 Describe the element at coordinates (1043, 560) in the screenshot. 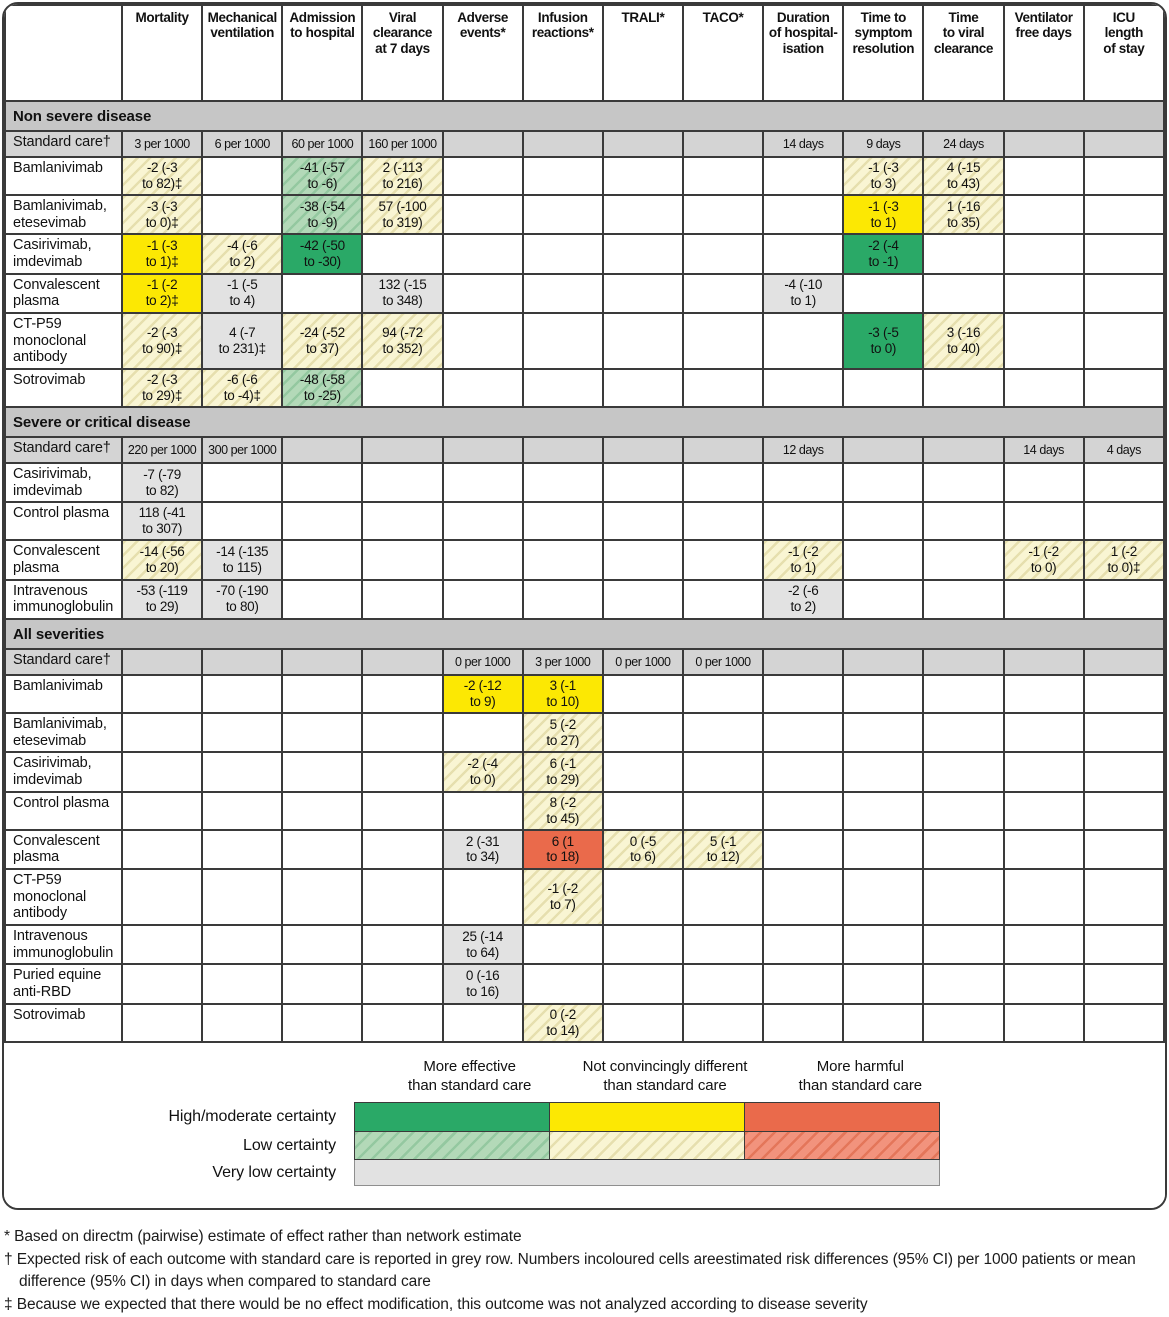

I see `outcome-cell: -1 (-2 to 0)` at that location.